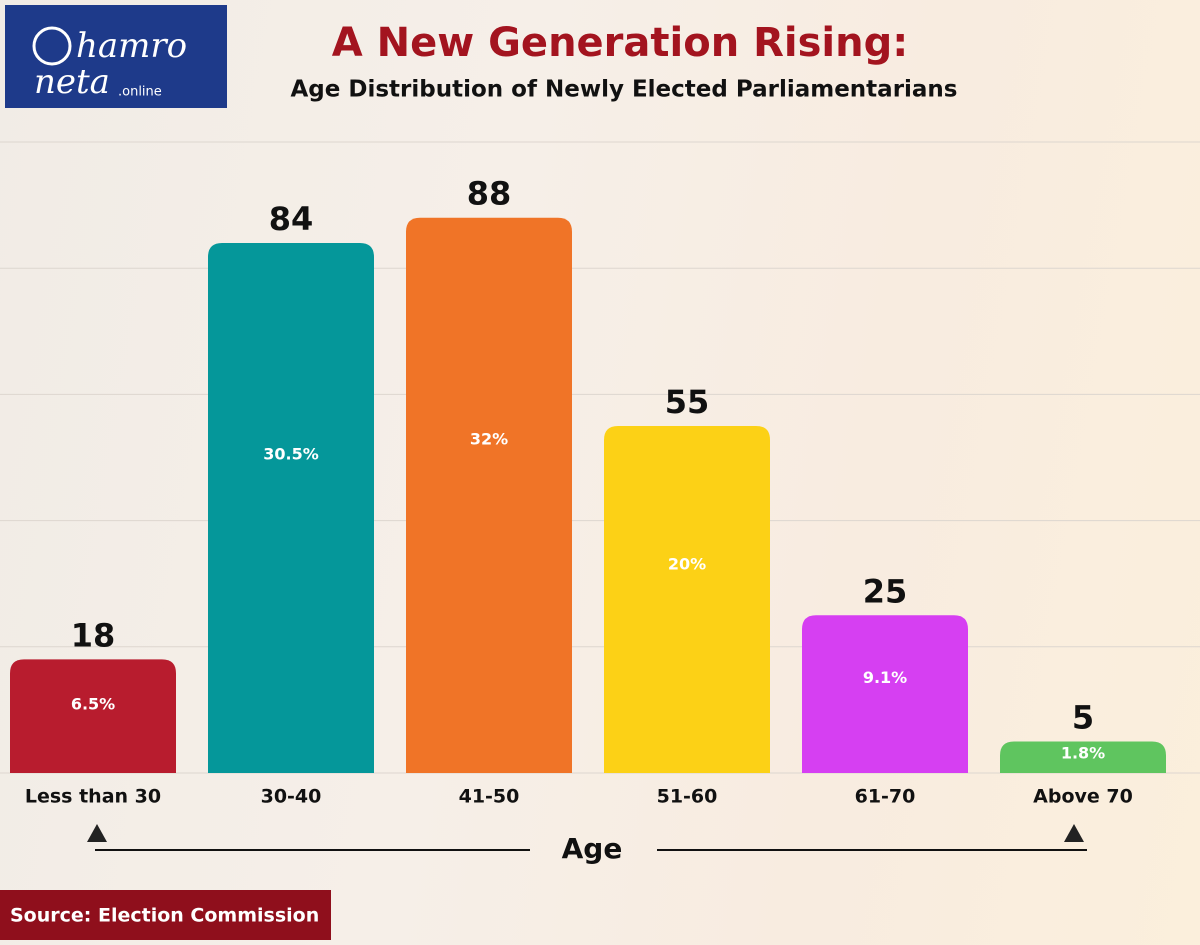  I want to click on source-box, so click(165, 915).